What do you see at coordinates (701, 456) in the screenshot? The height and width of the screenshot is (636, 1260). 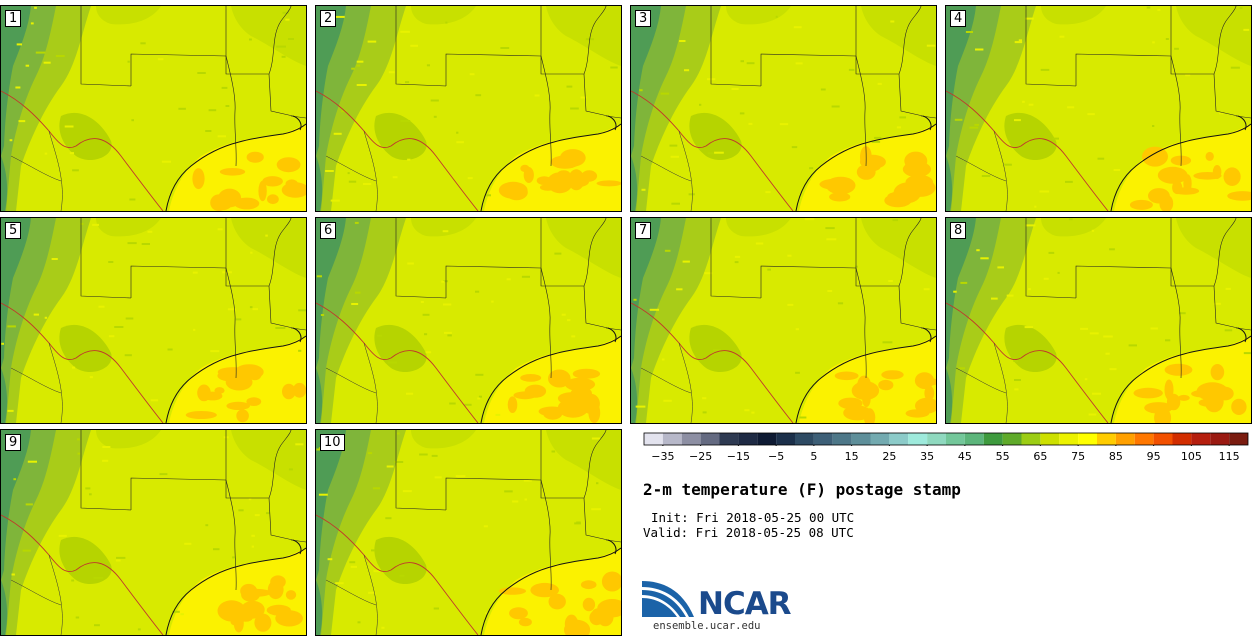 I see `colorbar-tick-label: −25` at bounding box center [701, 456].